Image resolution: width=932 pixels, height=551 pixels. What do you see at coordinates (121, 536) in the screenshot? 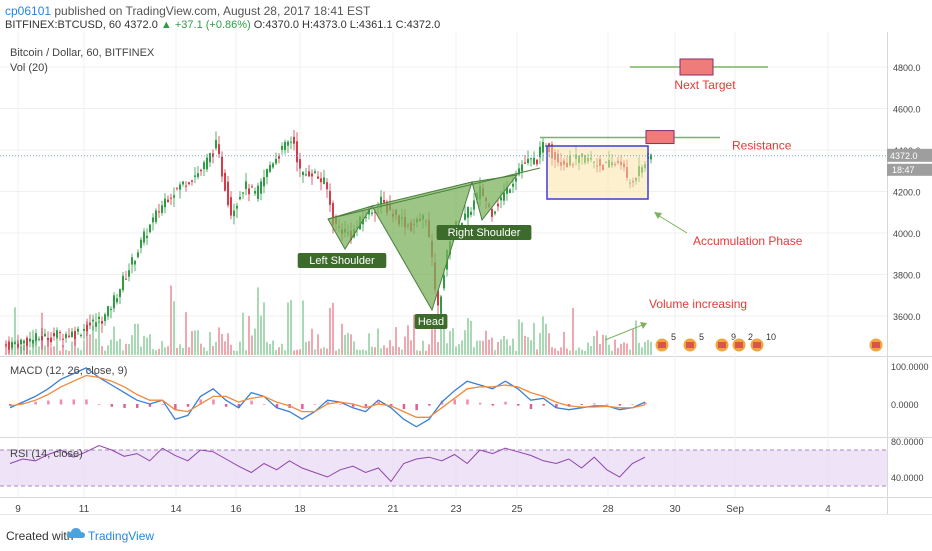
I see `tradingview-link: TradingView` at bounding box center [121, 536].